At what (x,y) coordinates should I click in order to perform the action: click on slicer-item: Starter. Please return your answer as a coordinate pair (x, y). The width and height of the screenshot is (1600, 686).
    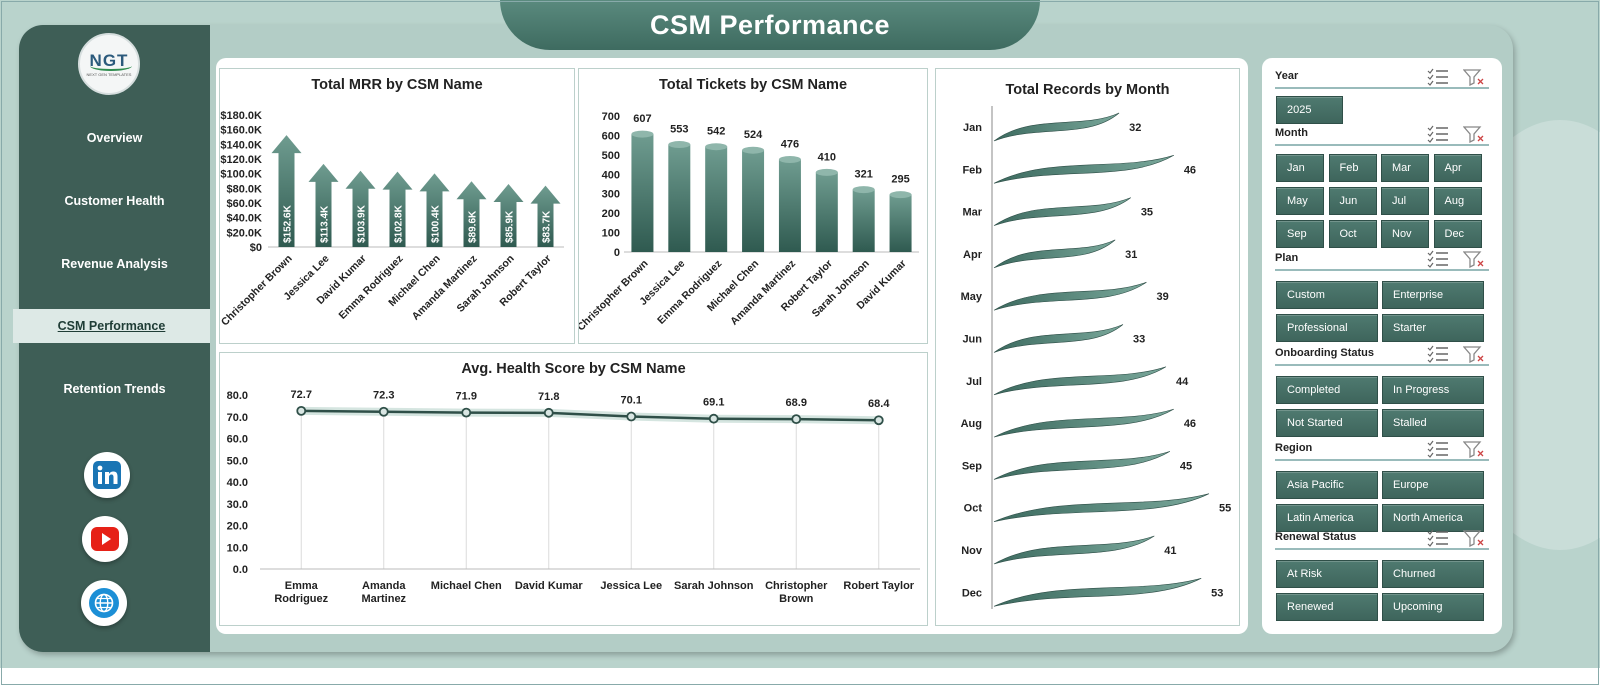
    Looking at the image, I should click on (1433, 328).